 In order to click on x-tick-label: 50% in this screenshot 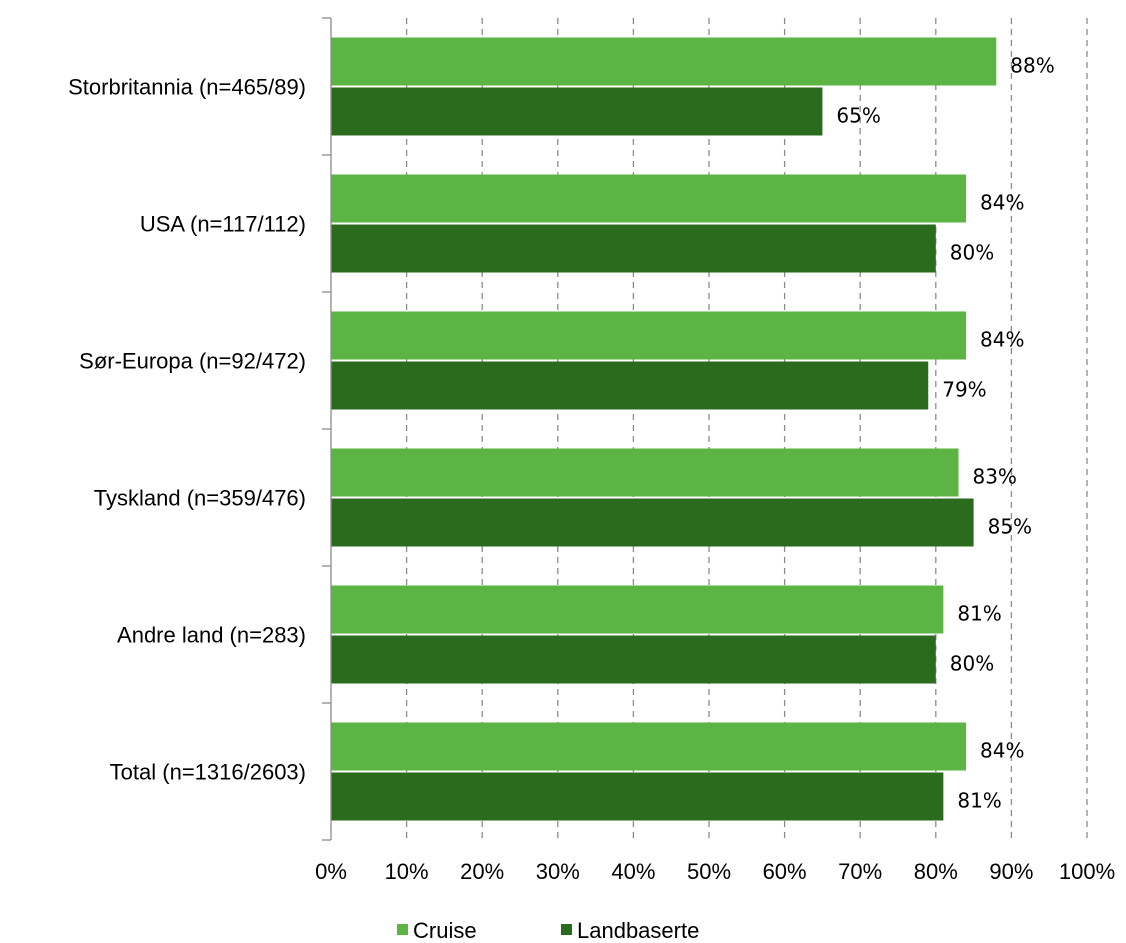, I will do `click(709, 871)`.